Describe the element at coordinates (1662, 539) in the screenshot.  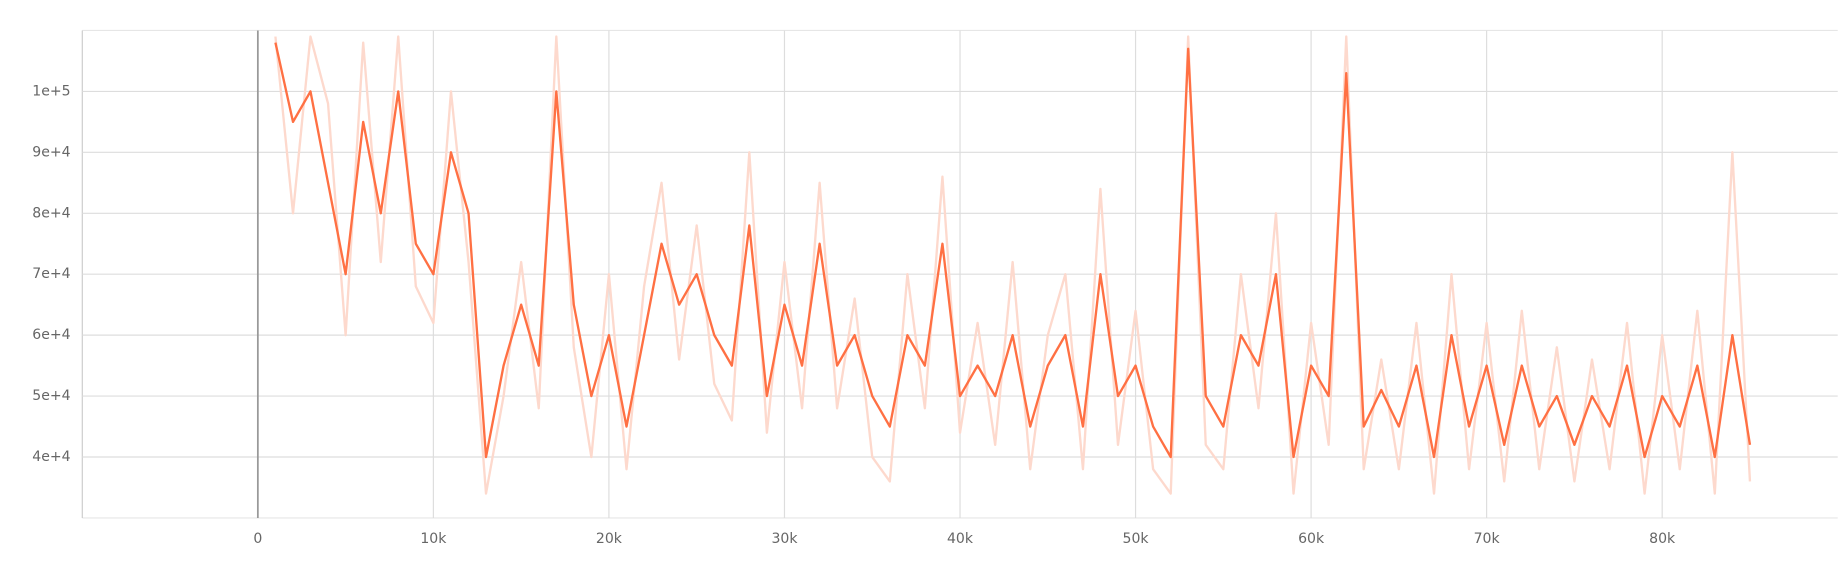
I see `x-tick-label: 80k` at that location.